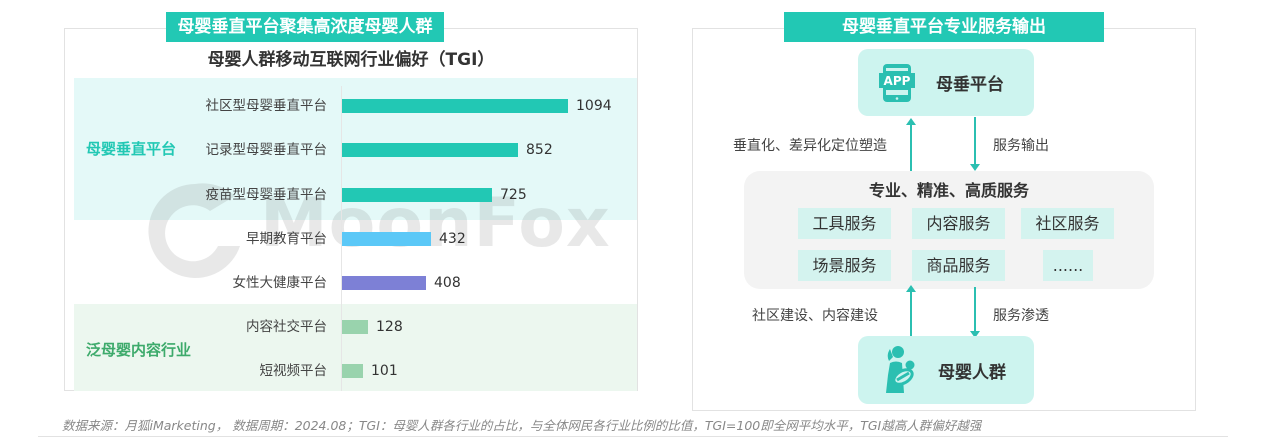 Image resolution: width=1266 pixels, height=438 pixels. What do you see at coordinates (389, 327) in the screenshot?
I see `bar-value-label: 128` at bounding box center [389, 327].